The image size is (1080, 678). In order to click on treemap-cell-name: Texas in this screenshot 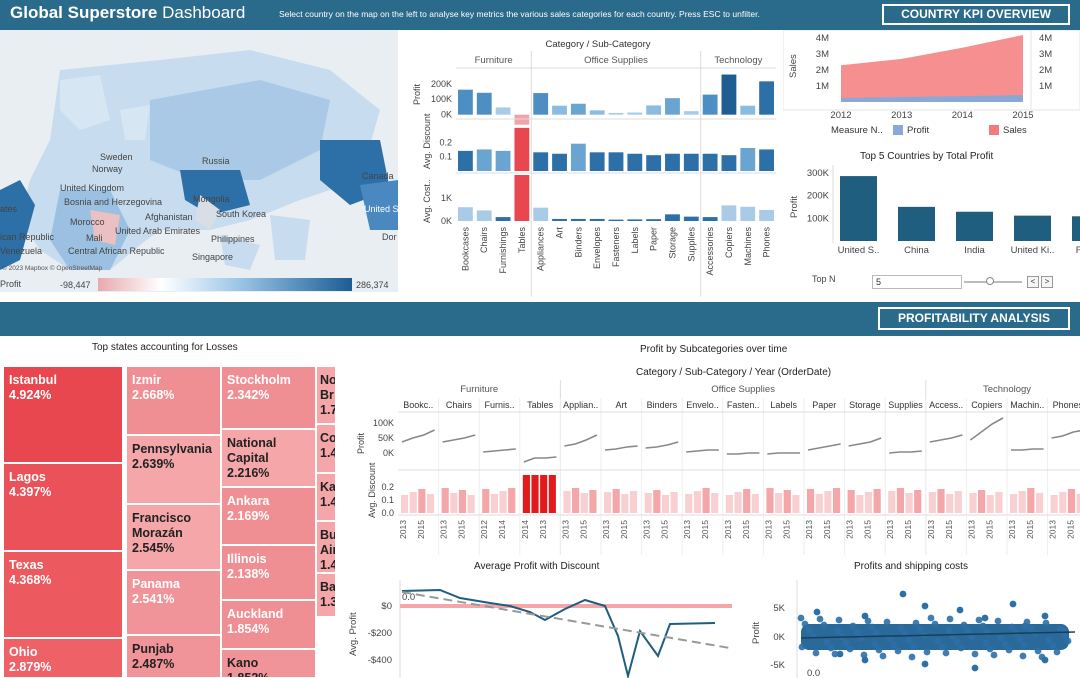, I will do `click(26, 565)`.